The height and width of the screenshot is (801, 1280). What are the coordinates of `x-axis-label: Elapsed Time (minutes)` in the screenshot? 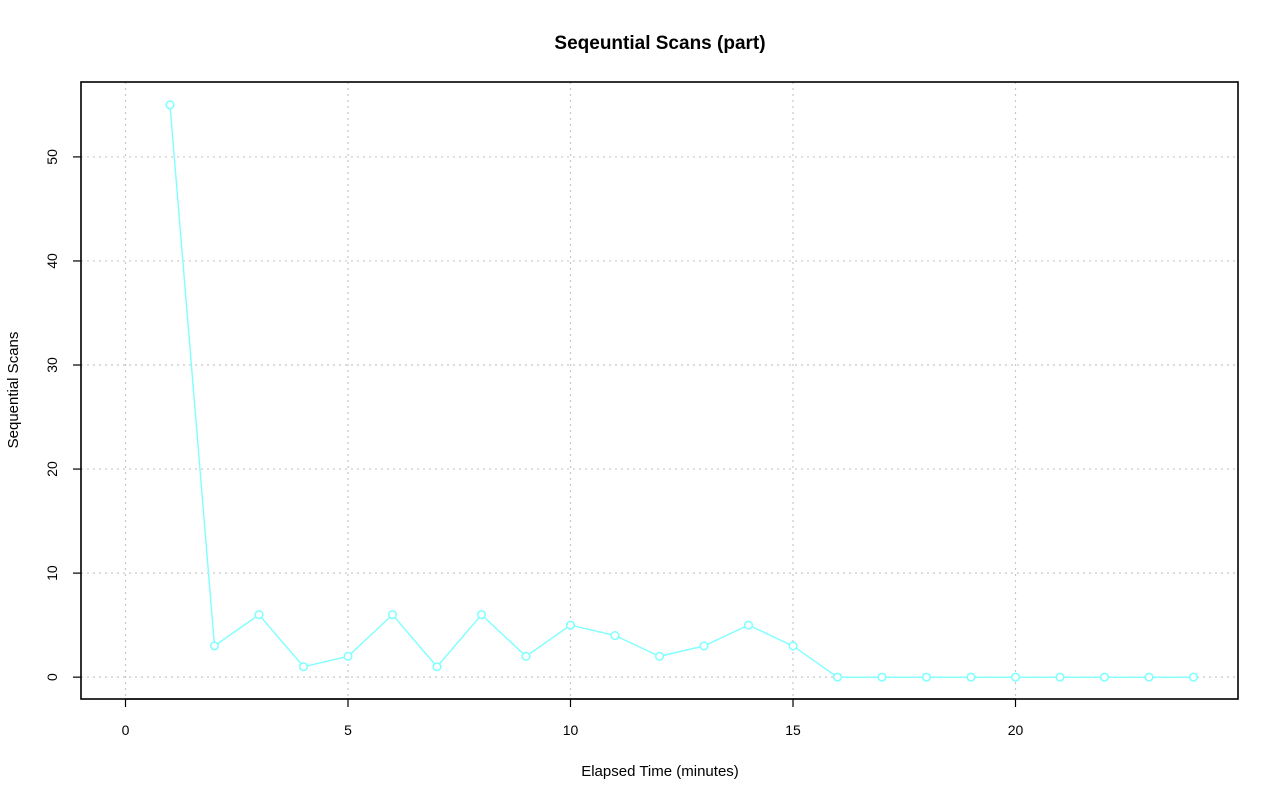 It's located at (660, 771).